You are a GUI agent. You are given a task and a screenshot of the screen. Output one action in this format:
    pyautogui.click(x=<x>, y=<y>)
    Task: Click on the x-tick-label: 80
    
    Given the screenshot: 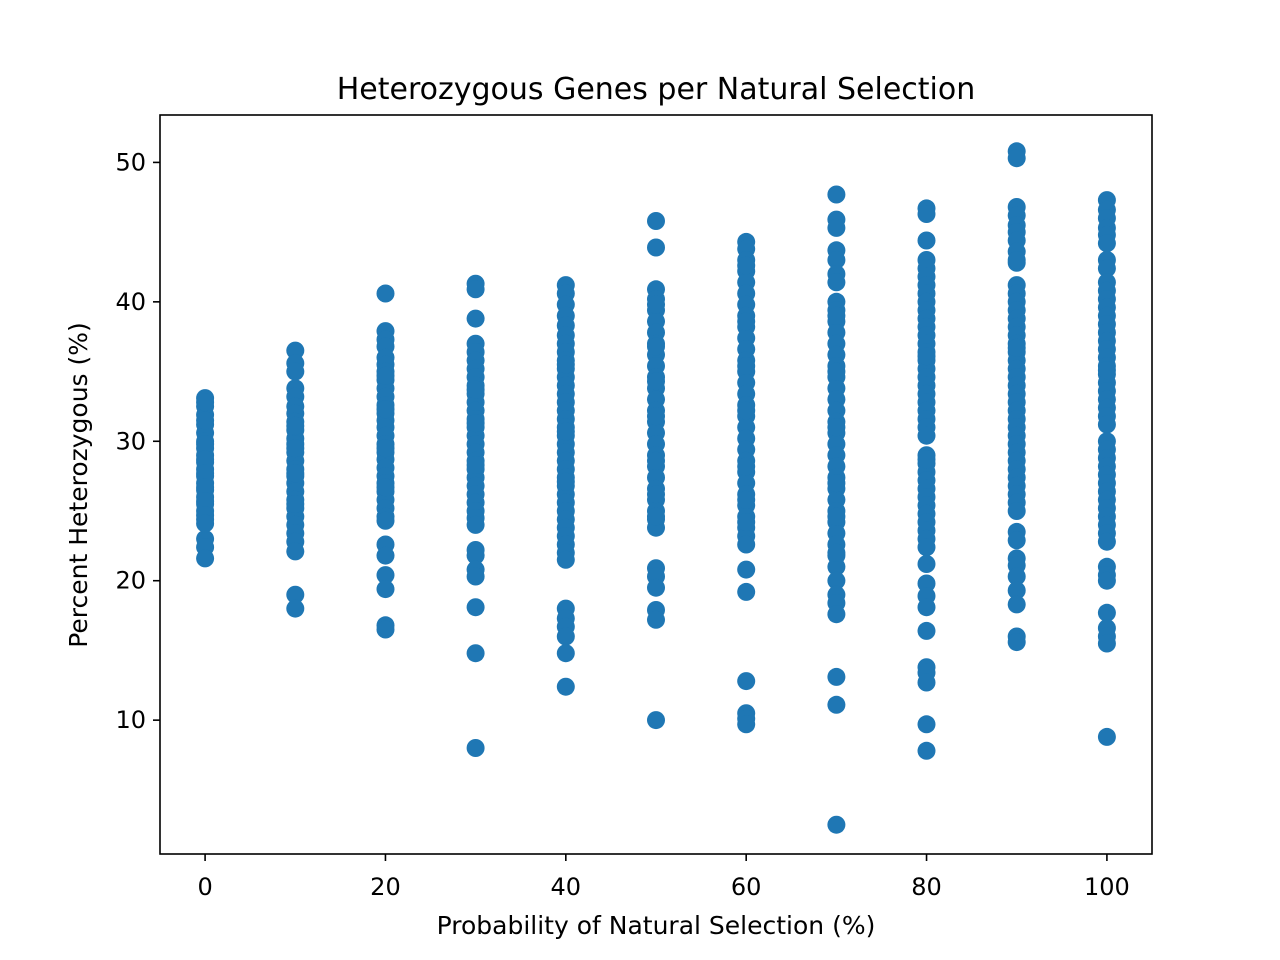 What is the action you would take?
    pyautogui.click(x=926, y=887)
    